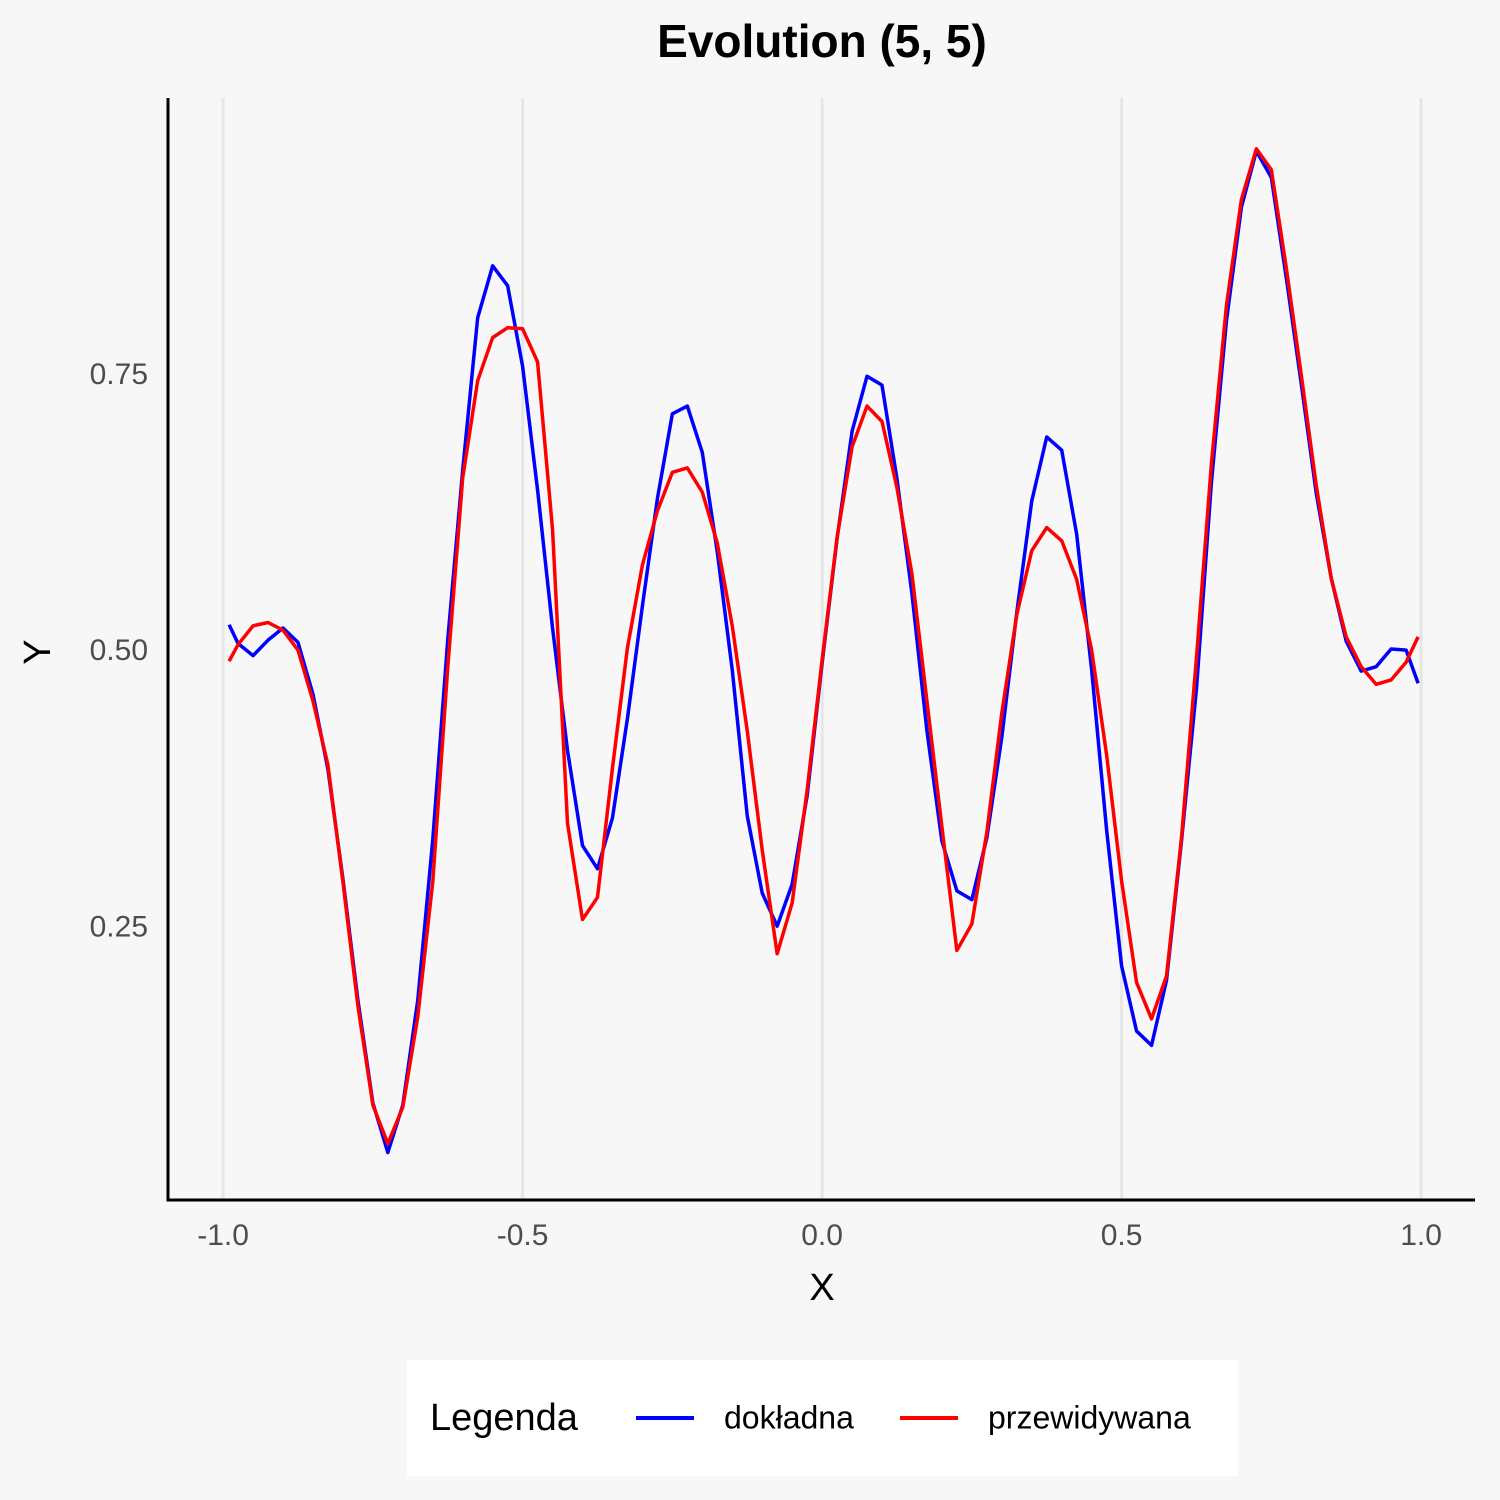 The width and height of the screenshot is (1500, 1500). I want to click on legend-title: Legenda, so click(504, 1418).